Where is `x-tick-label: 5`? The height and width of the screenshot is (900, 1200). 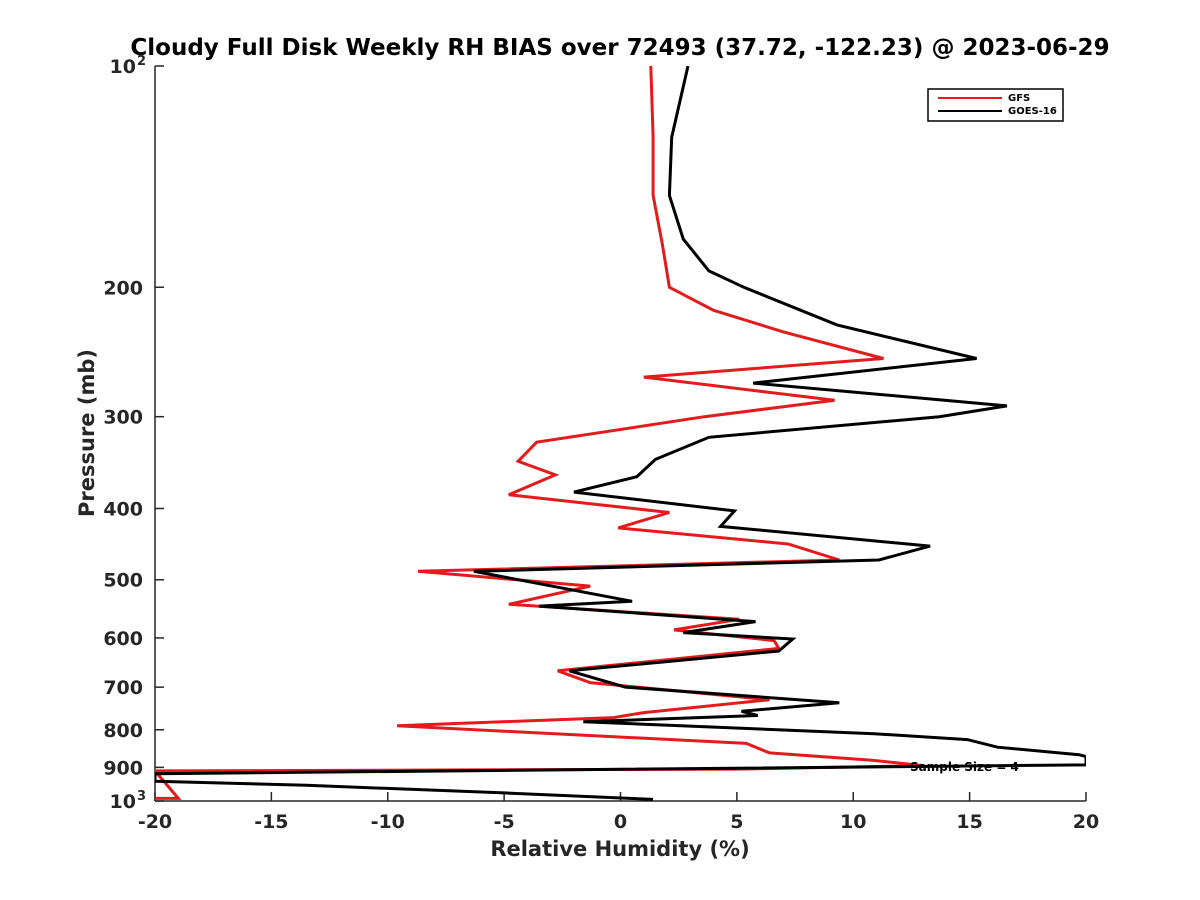 x-tick-label: 5 is located at coordinates (736, 822).